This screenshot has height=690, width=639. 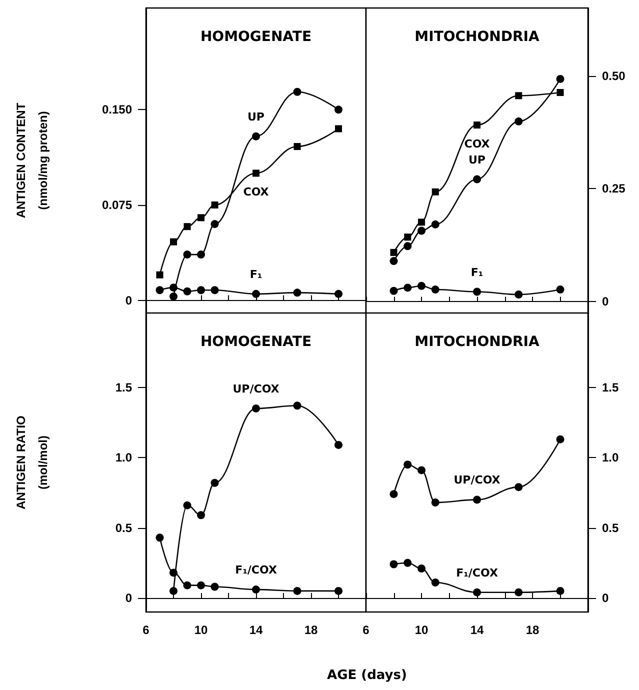 What do you see at coordinates (367, 675) in the screenshot?
I see `x-axis-title: AGE (days)` at bounding box center [367, 675].